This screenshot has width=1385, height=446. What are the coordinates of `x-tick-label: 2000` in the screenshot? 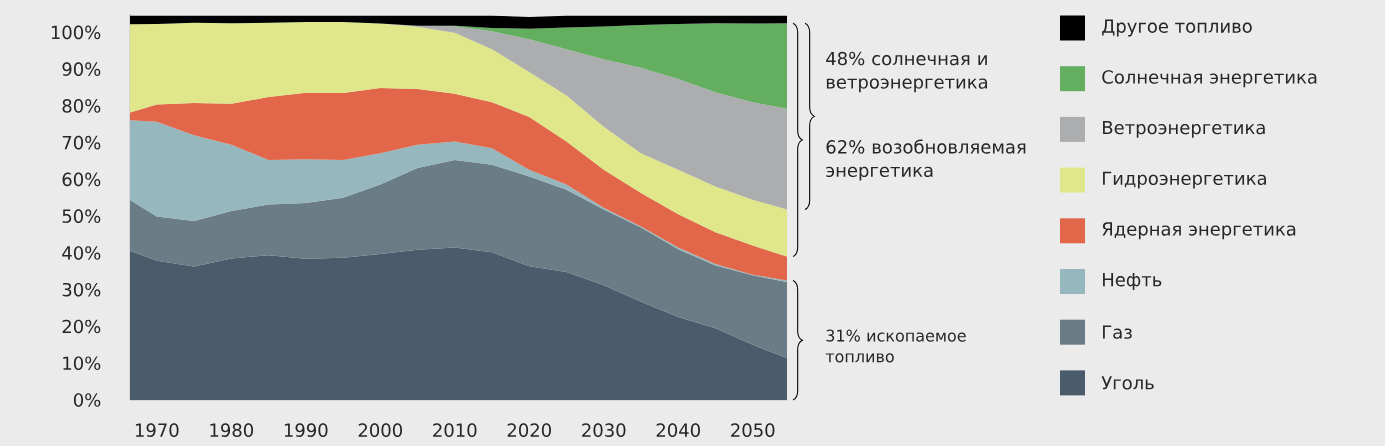 It's located at (380, 430).